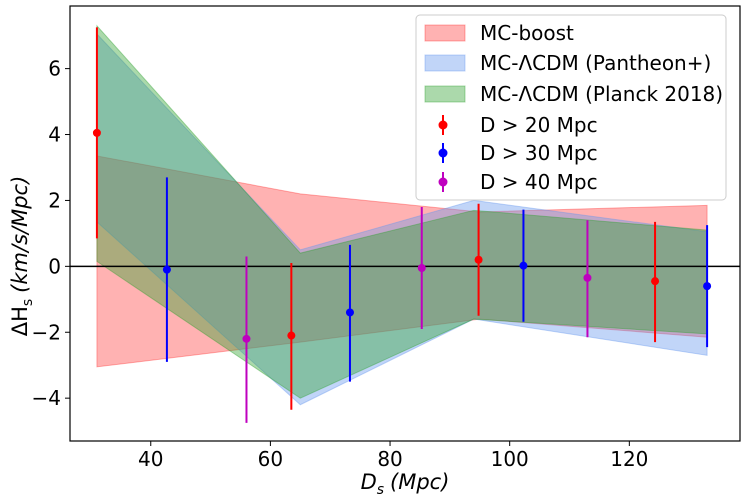  What do you see at coordinates (443, 182) in the screenshot?
I see `legend-marker-d40` at bounding box center [443, 182].